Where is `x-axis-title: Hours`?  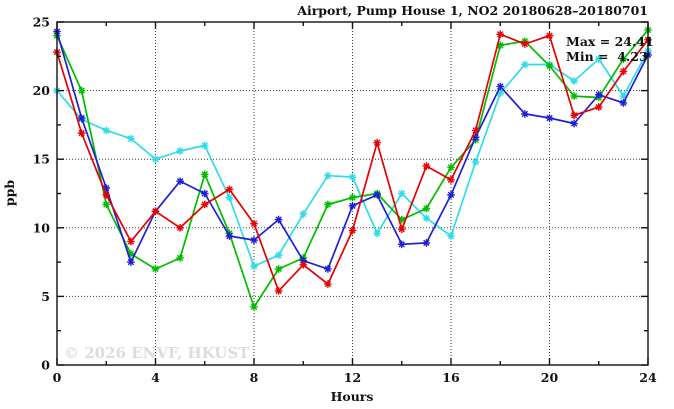
x-axis-title: Hours is located at coordinates (352, 396).